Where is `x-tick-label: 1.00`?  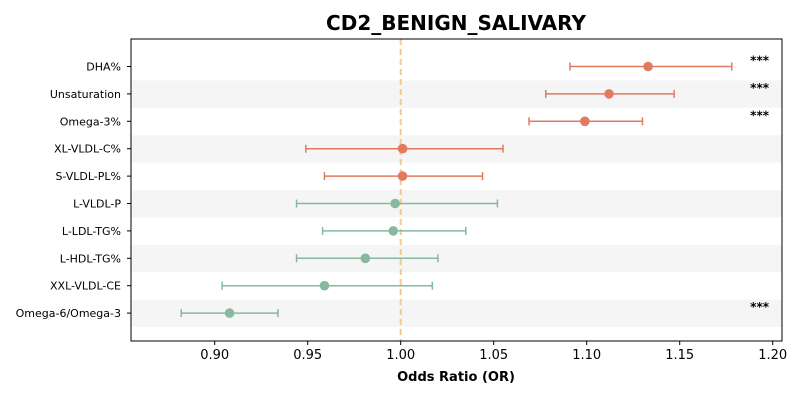 x-tick-label: 1.00 is located at coordinates (400, 355).